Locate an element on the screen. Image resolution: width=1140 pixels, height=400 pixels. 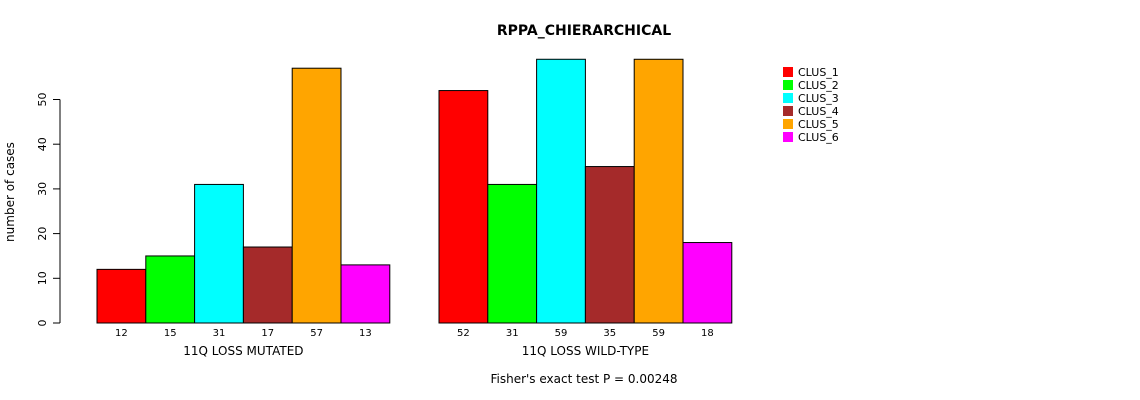
y-axis-label: number of cases is located at coordinates (10, 192).